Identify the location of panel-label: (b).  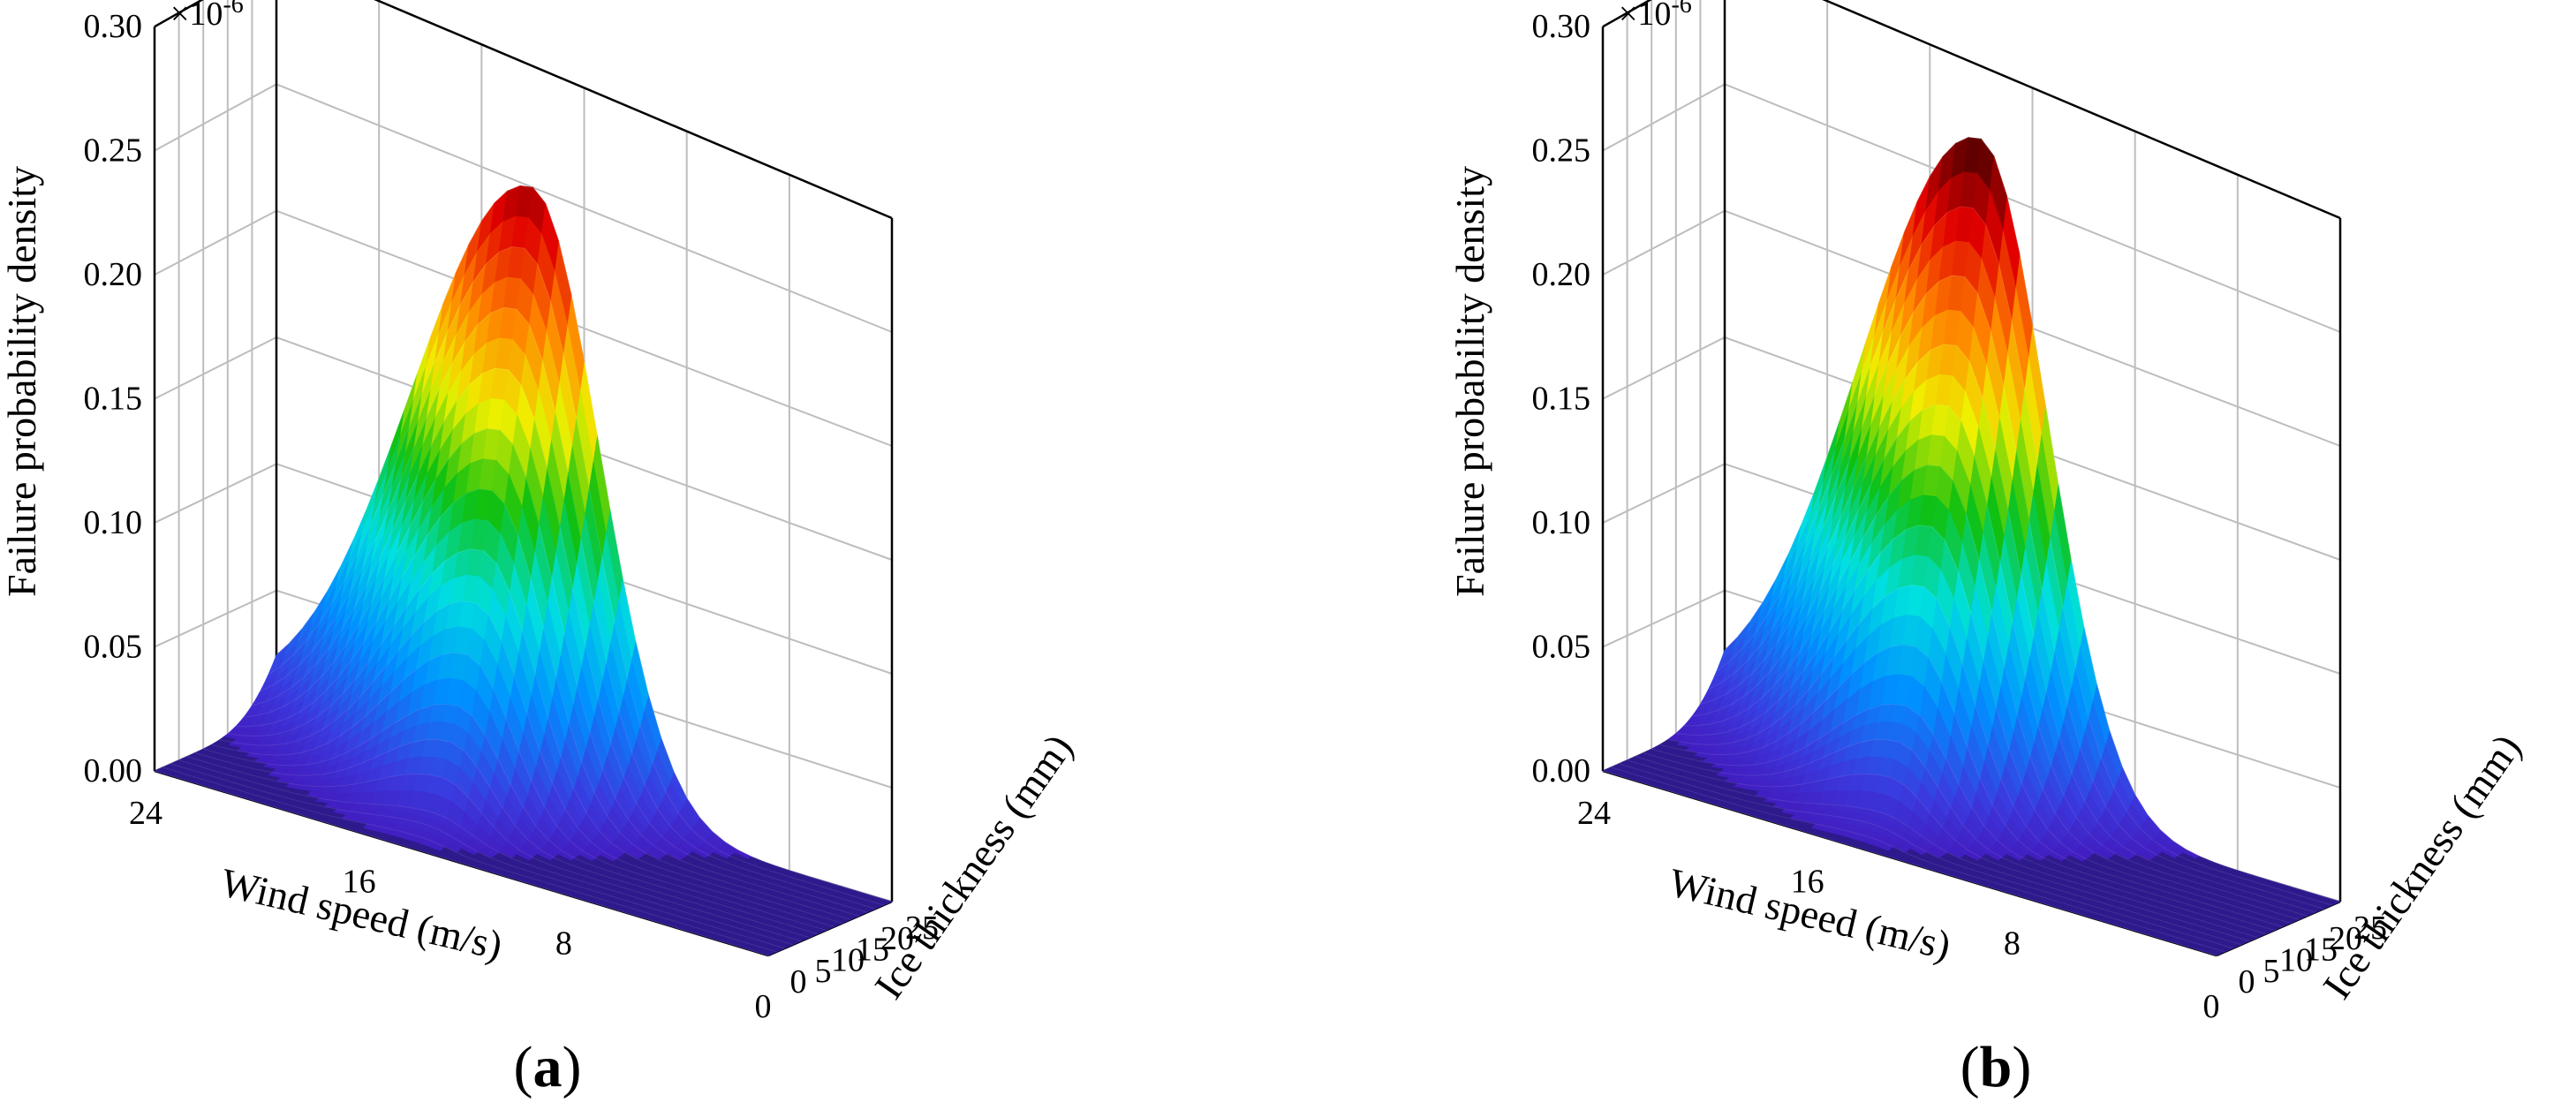
(1996, 1067).